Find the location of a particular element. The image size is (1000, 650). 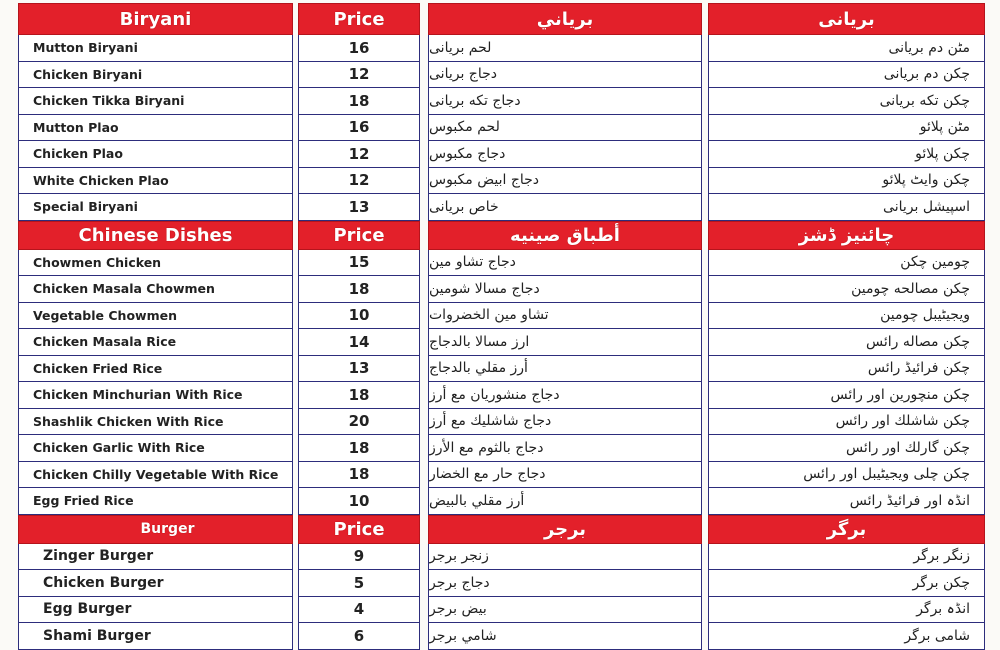

menu-item-row: Special Biryani 13 خاص بریانی اسپیشل بریانی is located at coordinates (501, 207).